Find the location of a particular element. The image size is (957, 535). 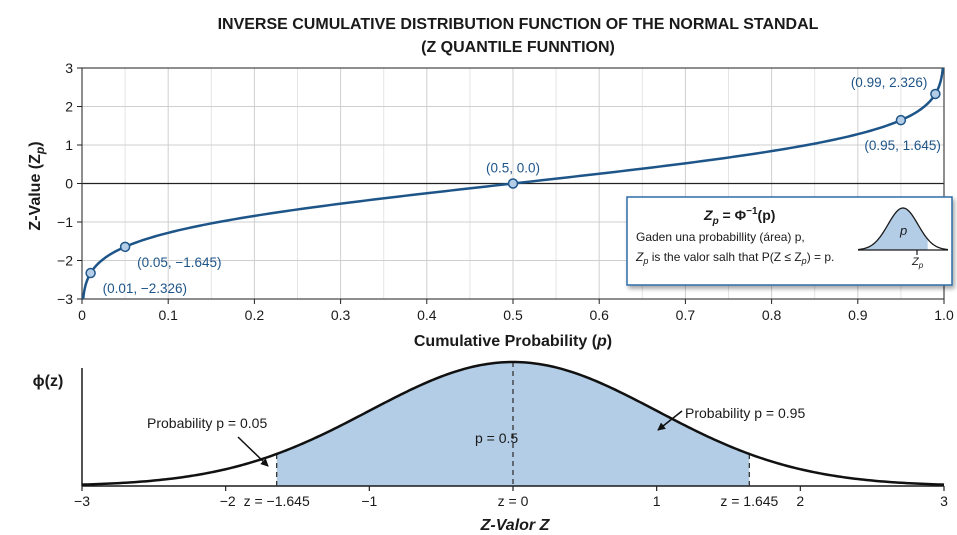

inset-axis-label: Zp is located at coordinates (917, 263).